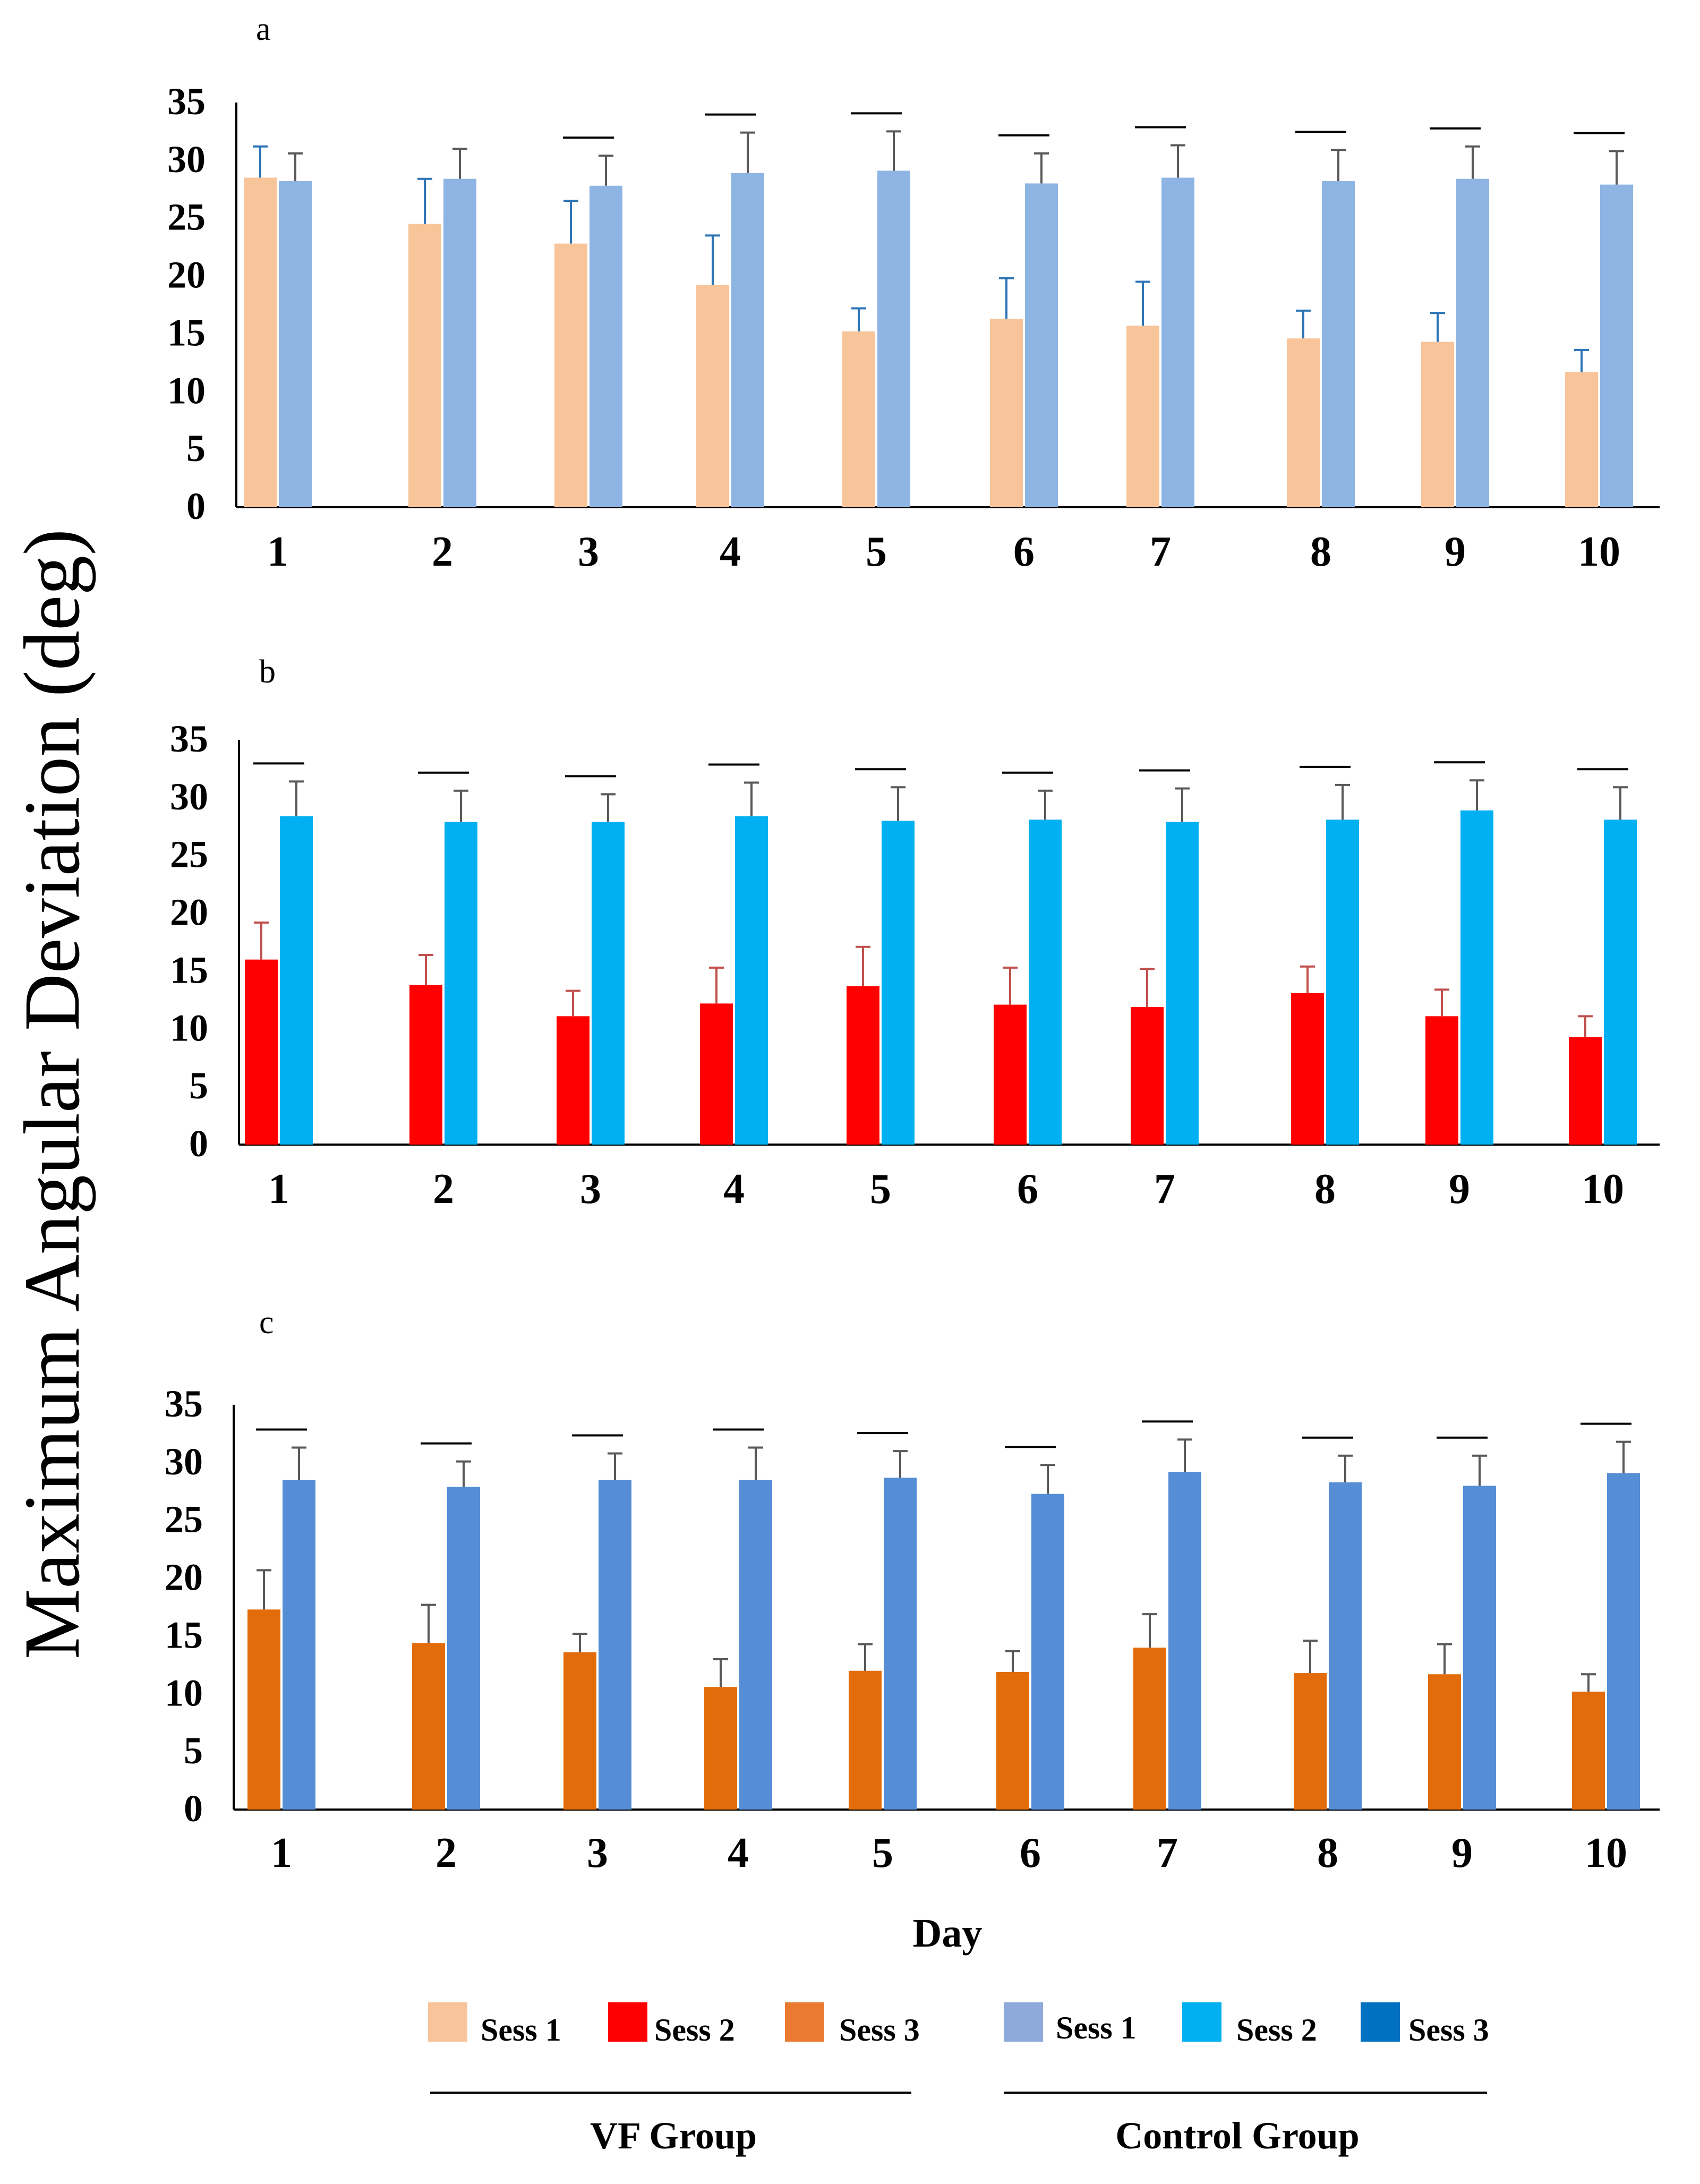 The image size is (1700, 2184). I want to click on bar-a-vf-day10, so click(1581, 439).